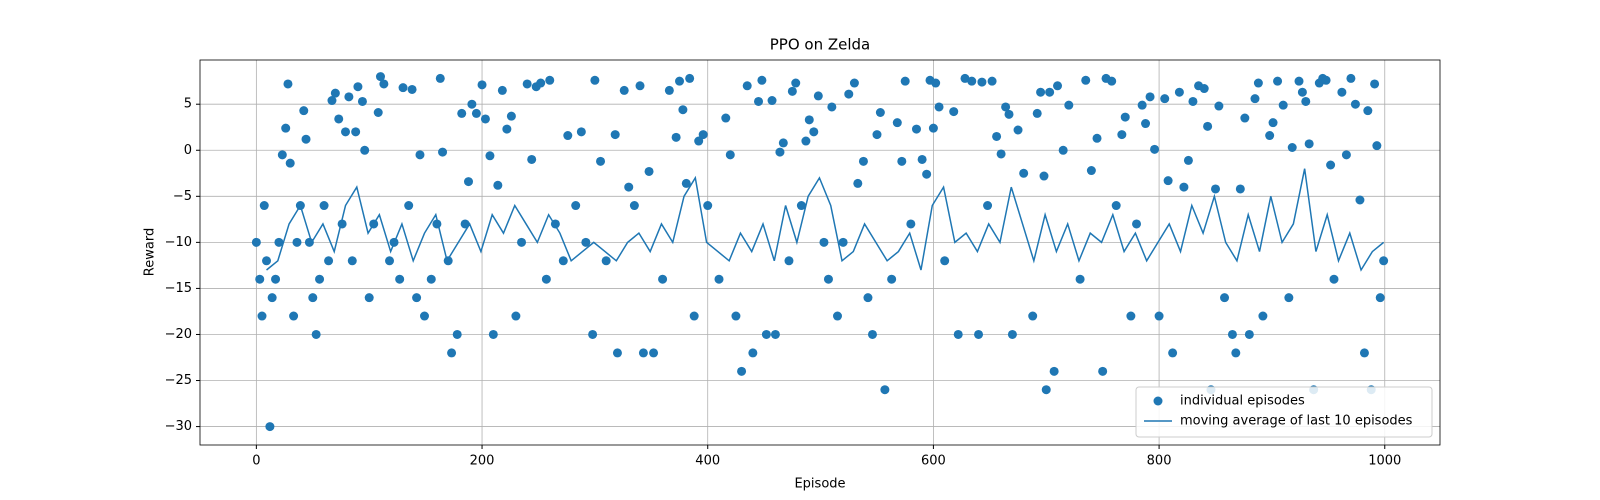 This screenshot has height=500, width=1600. I want to click on legend-marker, so click(1158, 401).